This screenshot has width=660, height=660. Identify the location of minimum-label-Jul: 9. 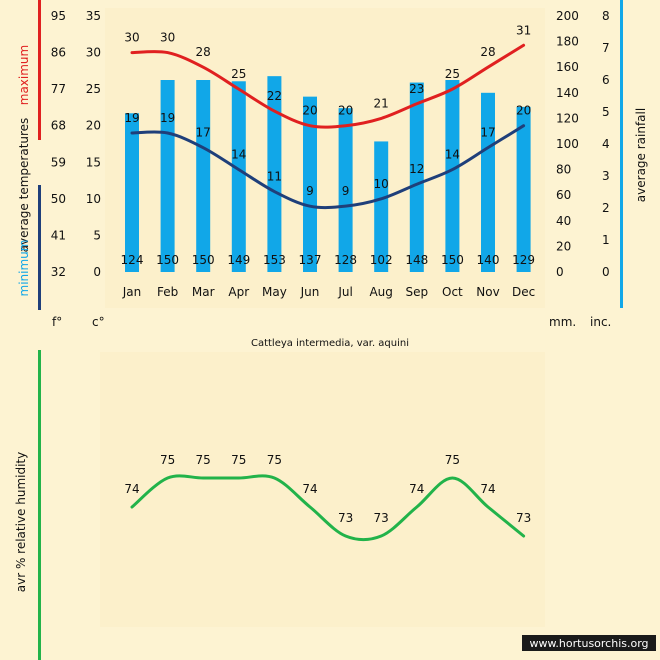
(346, 191).